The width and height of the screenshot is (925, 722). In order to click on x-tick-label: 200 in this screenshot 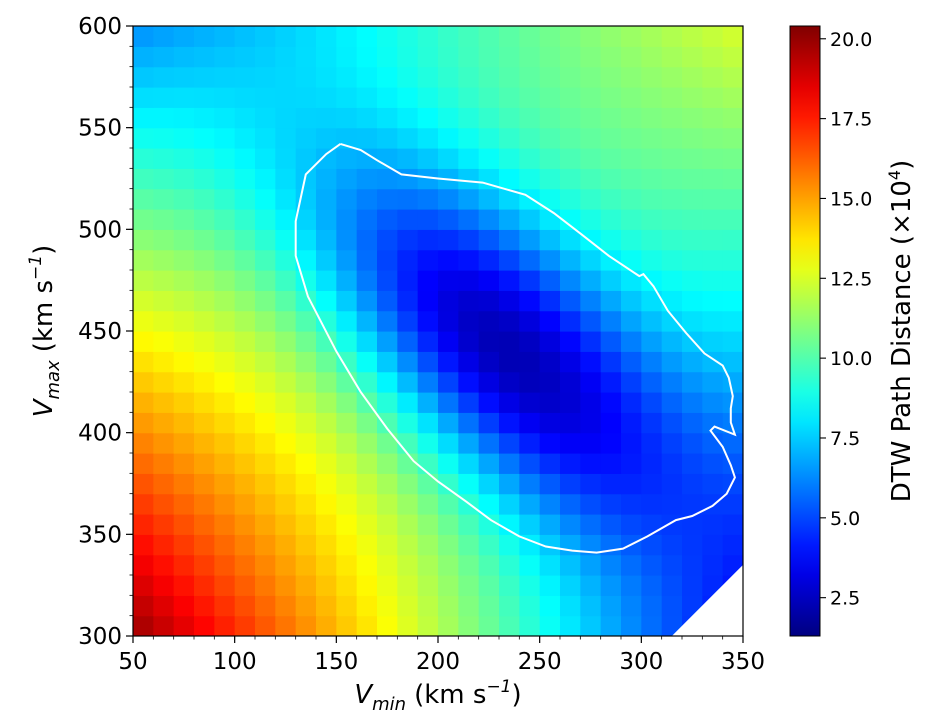, I will do `click(438, 662)`.